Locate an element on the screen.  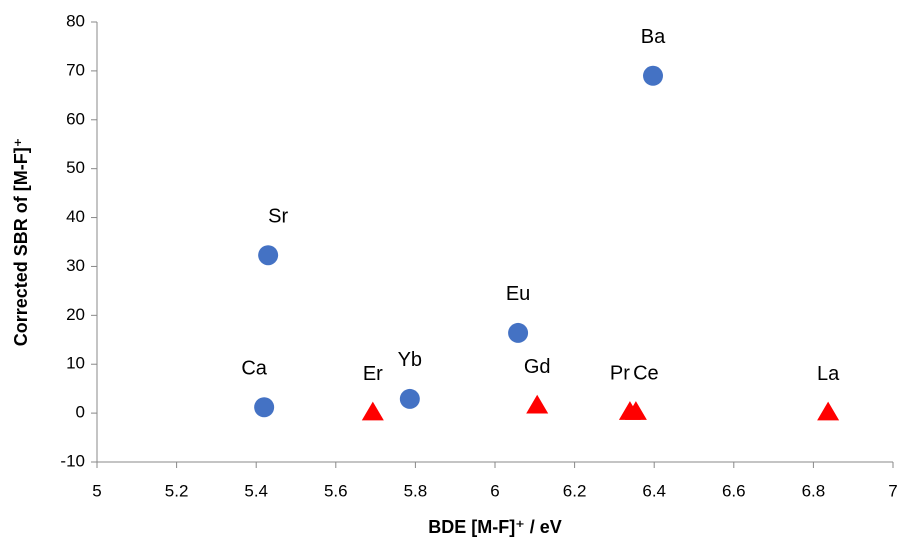
x-axis-title: BDE [M-F]⁺ / eV is located at coordinates (495, 527).